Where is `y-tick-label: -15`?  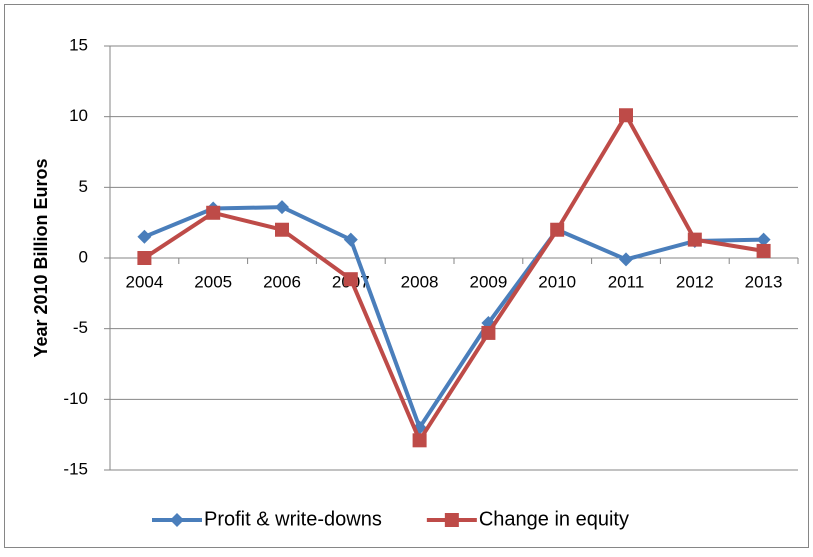 y-tick-label: -15 is located at coordinates (75, 468).